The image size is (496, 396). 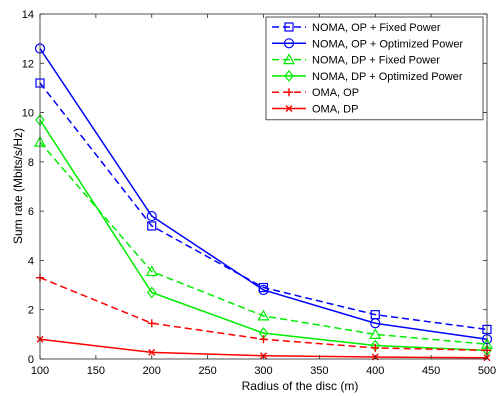 What do you see at coordinates (300, 386) in the screenshot?
I see `x-axis-label: Radius of the disc (m)` at bounding box center [300, 386].